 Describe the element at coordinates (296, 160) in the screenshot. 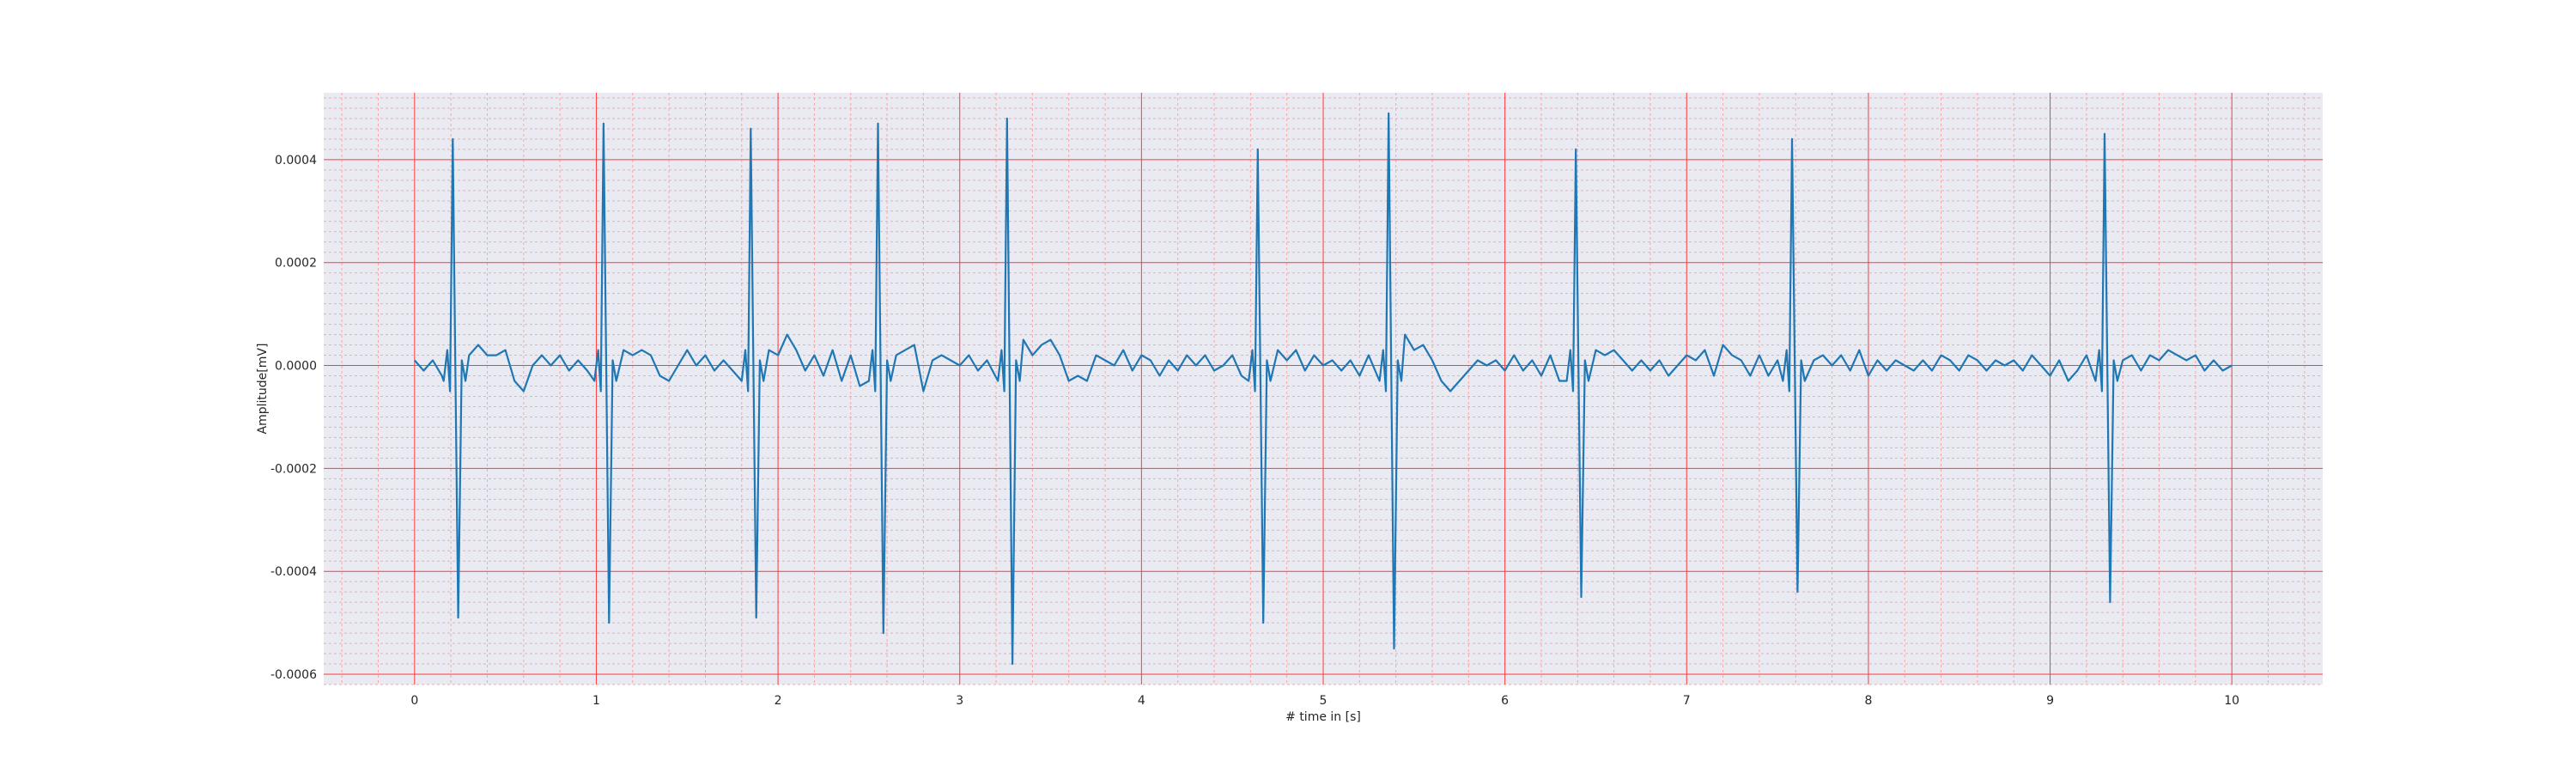

I see `y-tick-label: 0.0004` at that location.